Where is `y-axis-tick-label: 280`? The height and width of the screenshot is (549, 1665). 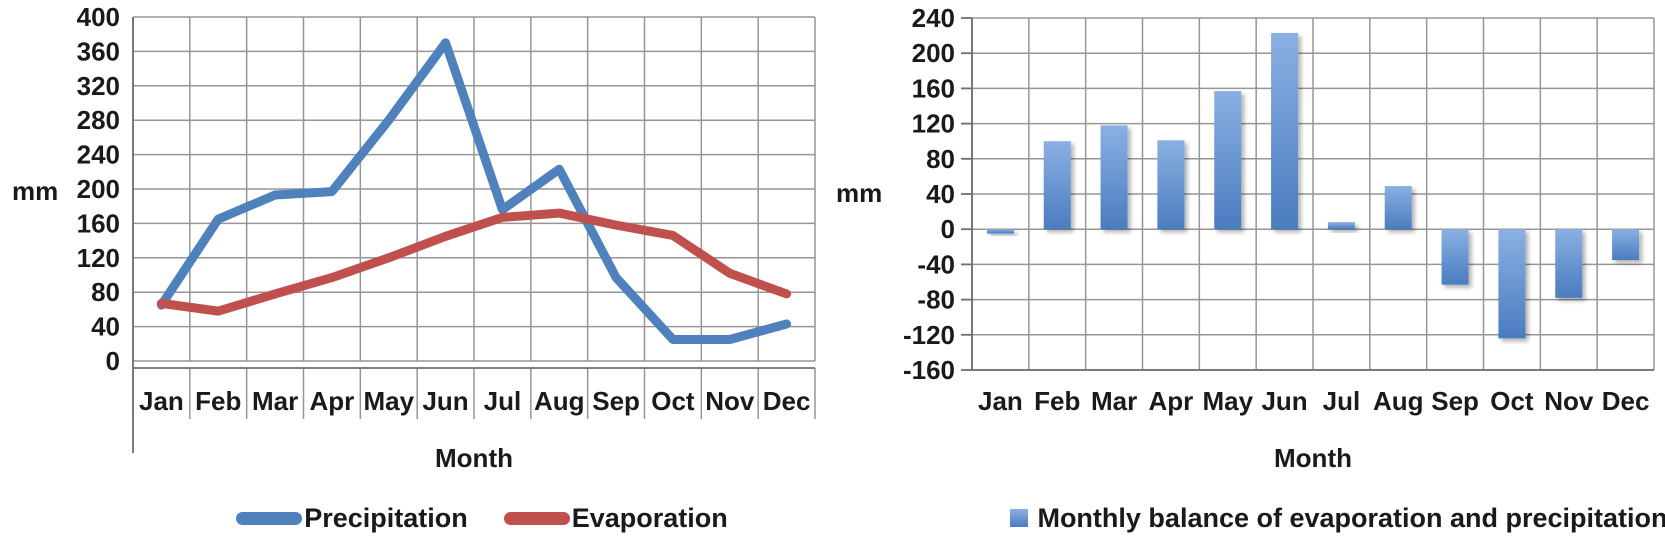 y-axis-tick-label: 280 is located at coordinates (98, 120).